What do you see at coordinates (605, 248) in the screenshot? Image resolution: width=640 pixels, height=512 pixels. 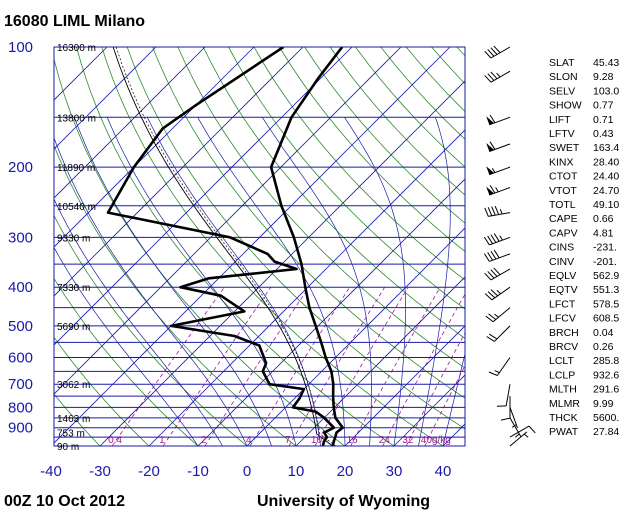 I see `index-value: -231.` at bounding box center [605, 248].